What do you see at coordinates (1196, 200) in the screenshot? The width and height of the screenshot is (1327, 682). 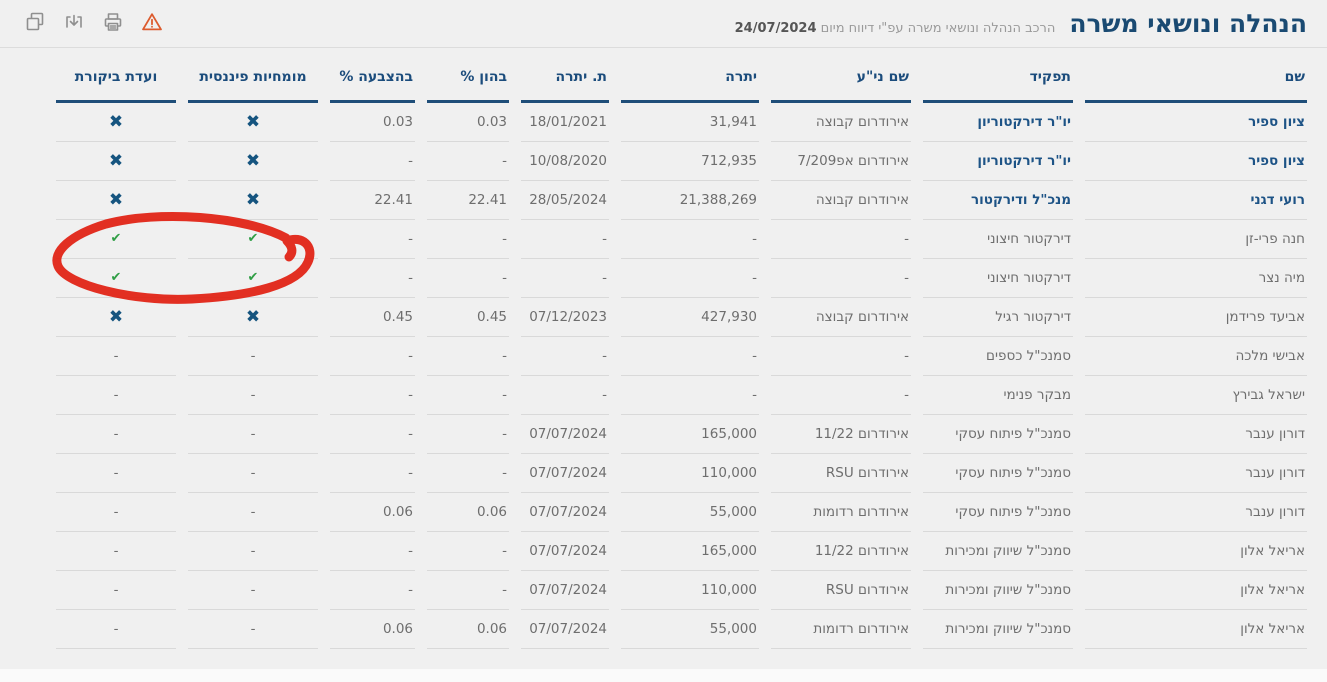 I see `officer-name: רועי דגני` at bounding box center [1196, 200].